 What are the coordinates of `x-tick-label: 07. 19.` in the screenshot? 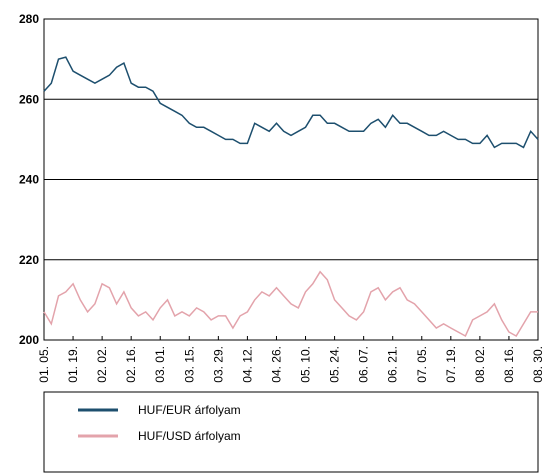 It's located at (451, 364).